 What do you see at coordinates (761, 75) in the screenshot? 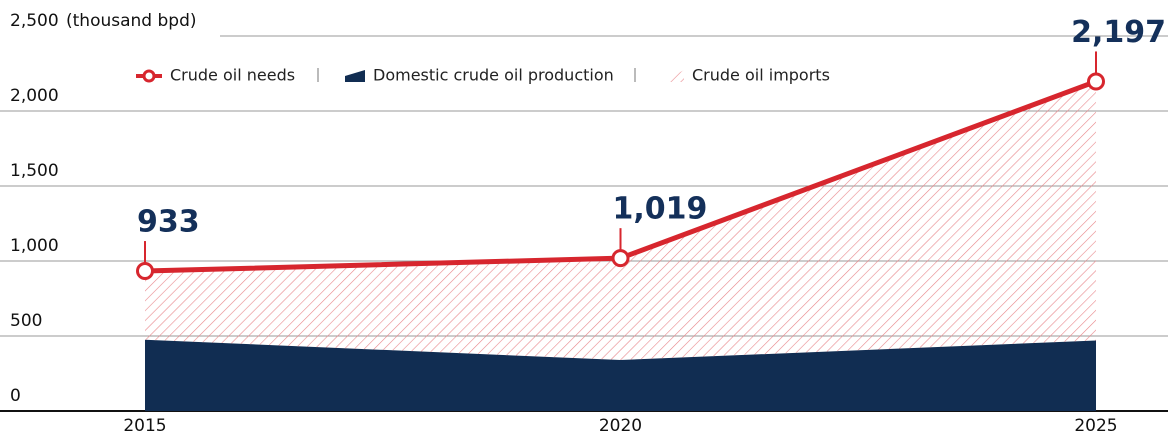
I see `legend-label: Crude oil imports` at bounding box center [761, 75].